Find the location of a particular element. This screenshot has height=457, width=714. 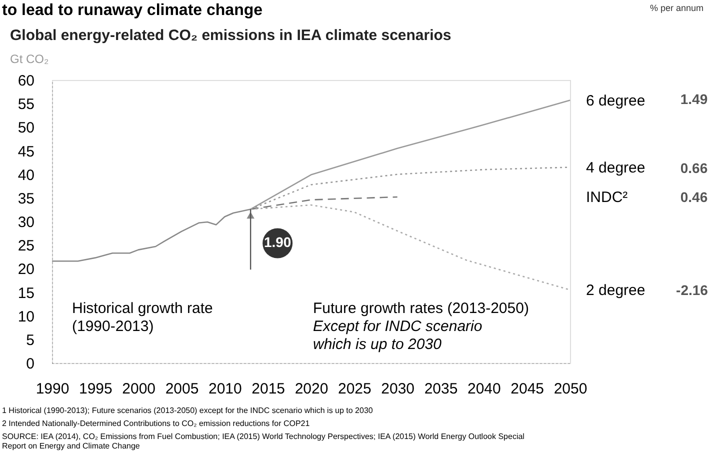

annotation: Except for INDC scenario which is up to 2030 is located at coordinates (397, 335).